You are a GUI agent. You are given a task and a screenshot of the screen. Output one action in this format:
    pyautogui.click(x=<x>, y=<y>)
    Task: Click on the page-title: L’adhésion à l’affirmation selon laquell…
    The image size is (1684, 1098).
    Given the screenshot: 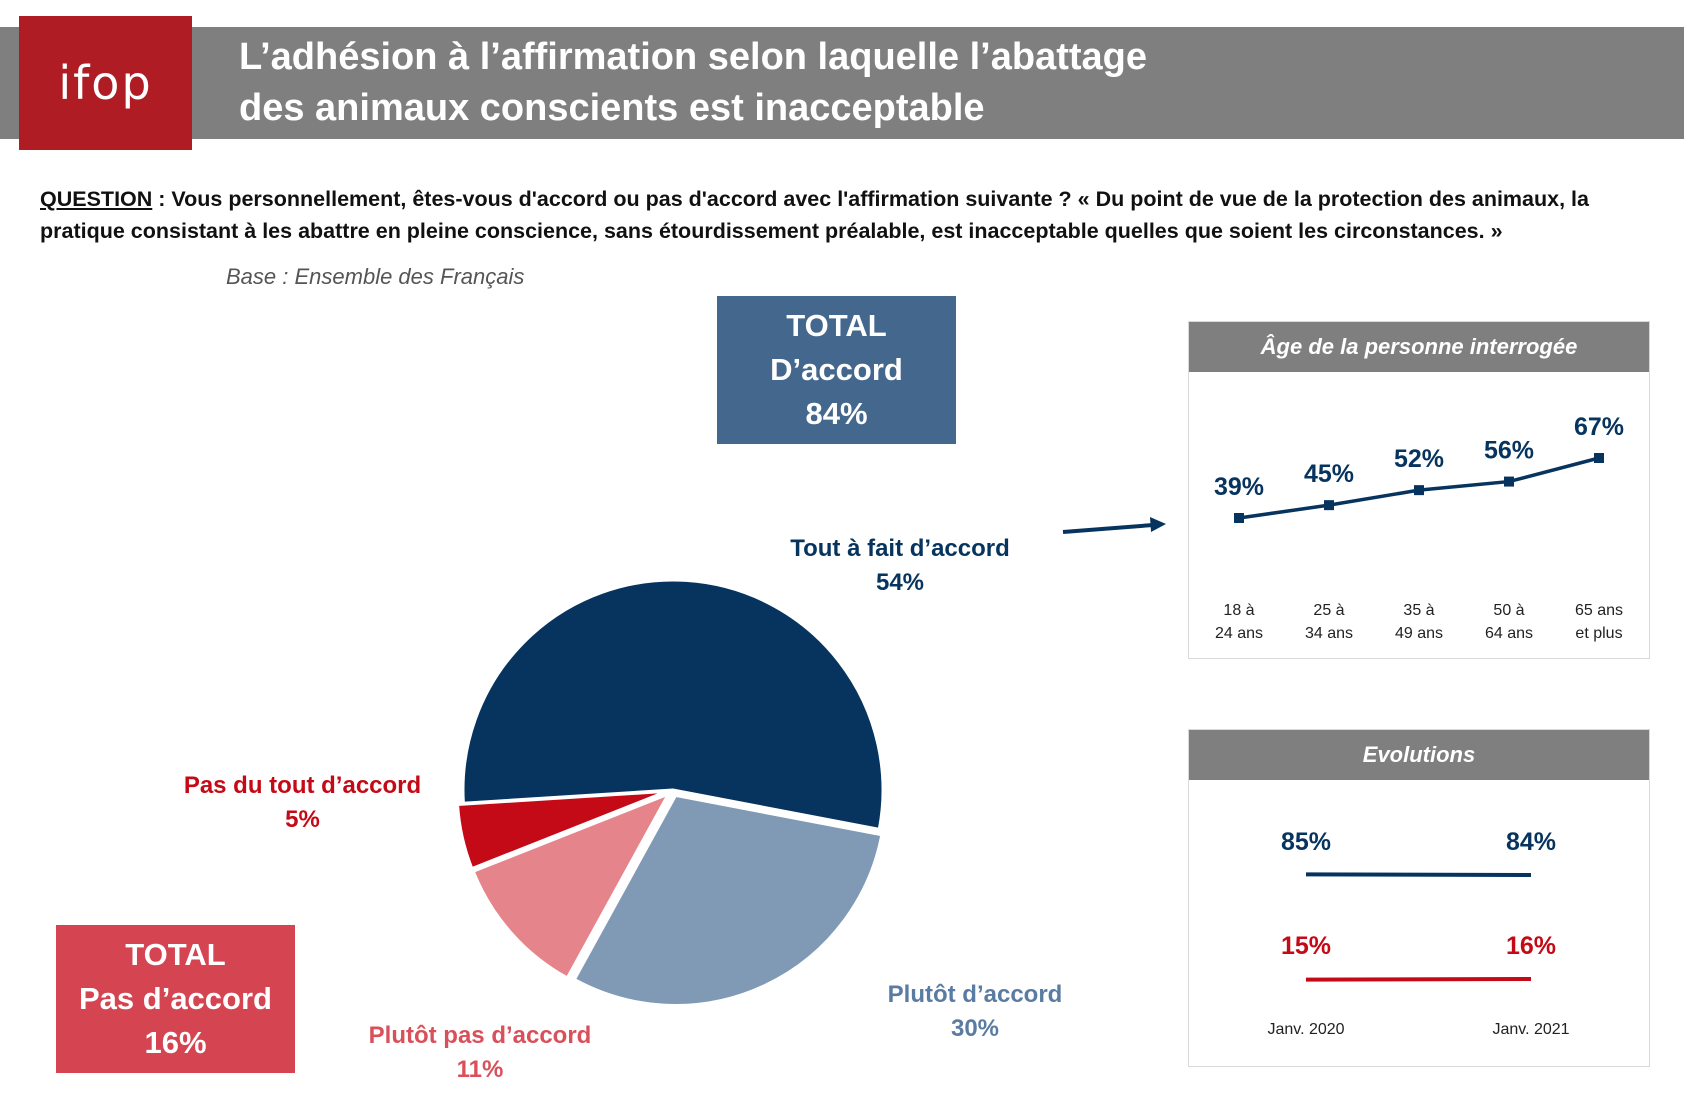 What is the action you would take?
    pyautogui.click(x=929, y=83)
    